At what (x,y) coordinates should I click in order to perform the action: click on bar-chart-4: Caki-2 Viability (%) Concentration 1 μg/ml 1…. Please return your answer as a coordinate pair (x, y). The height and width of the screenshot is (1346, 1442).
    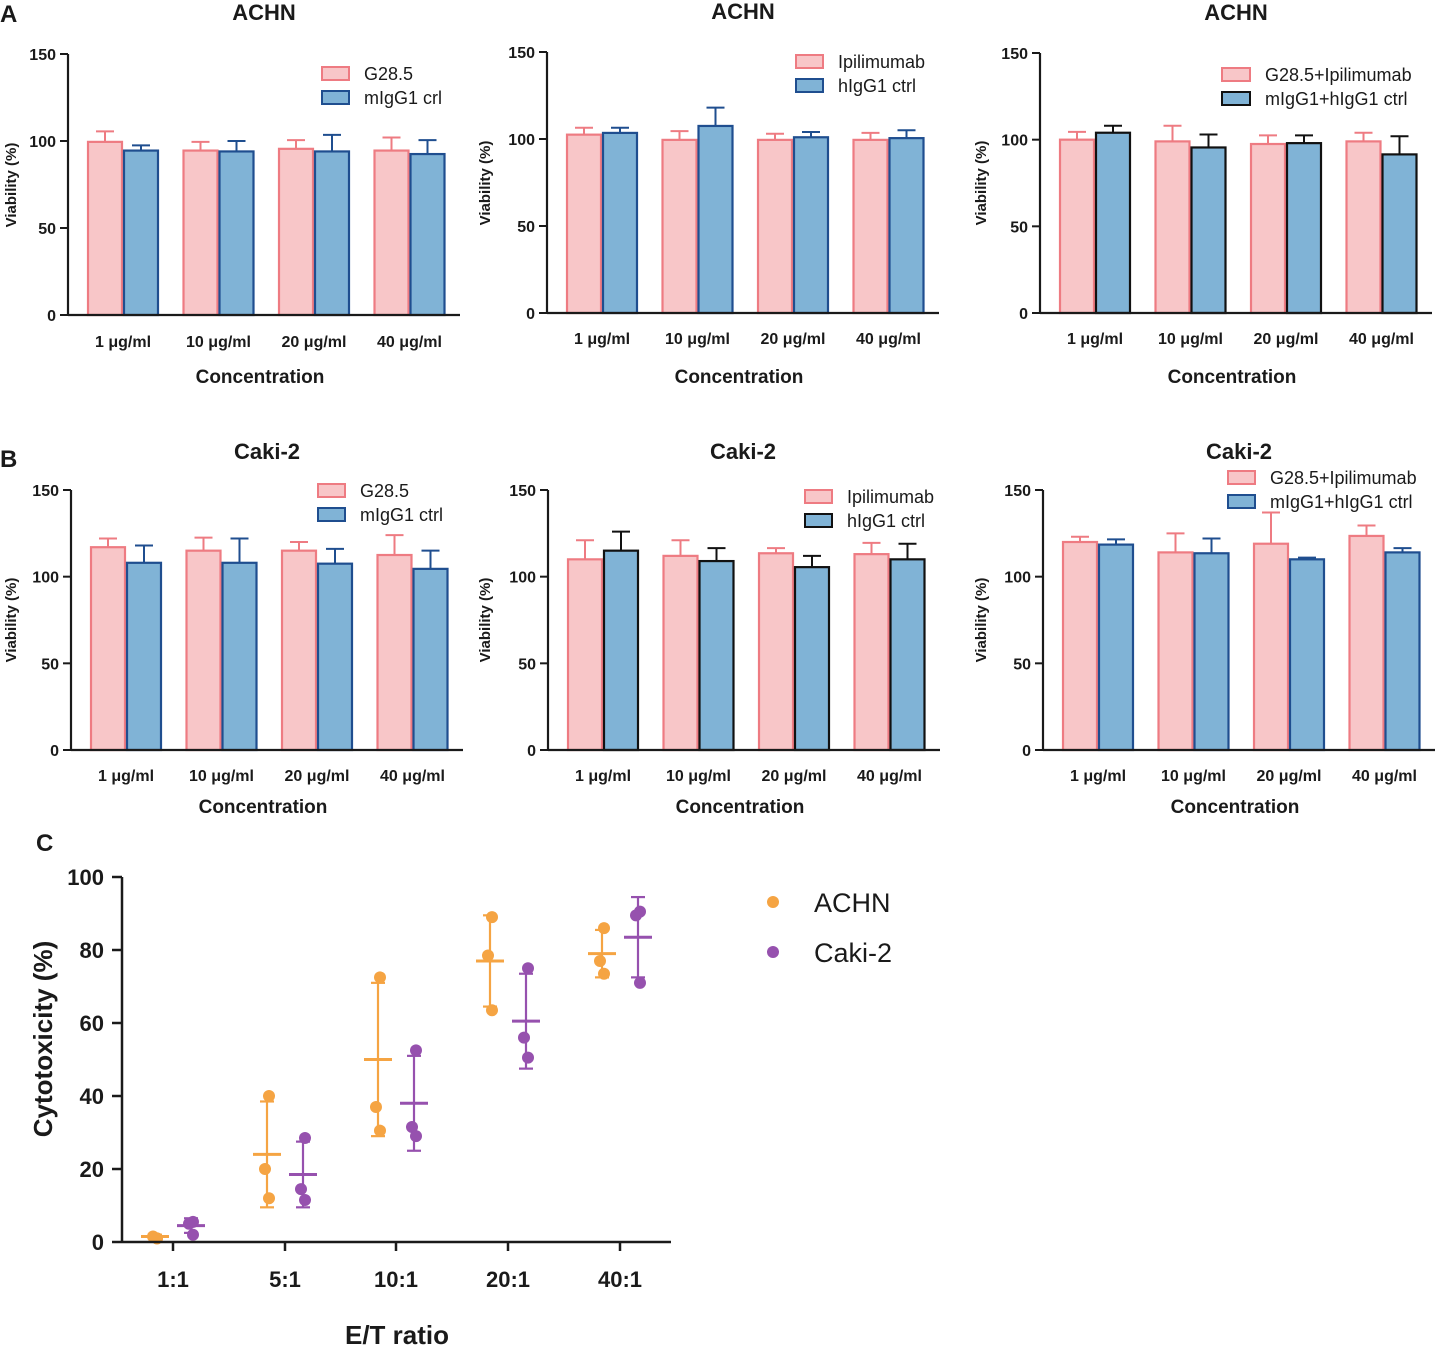
    Looking at the image, I should click on (233, 628).